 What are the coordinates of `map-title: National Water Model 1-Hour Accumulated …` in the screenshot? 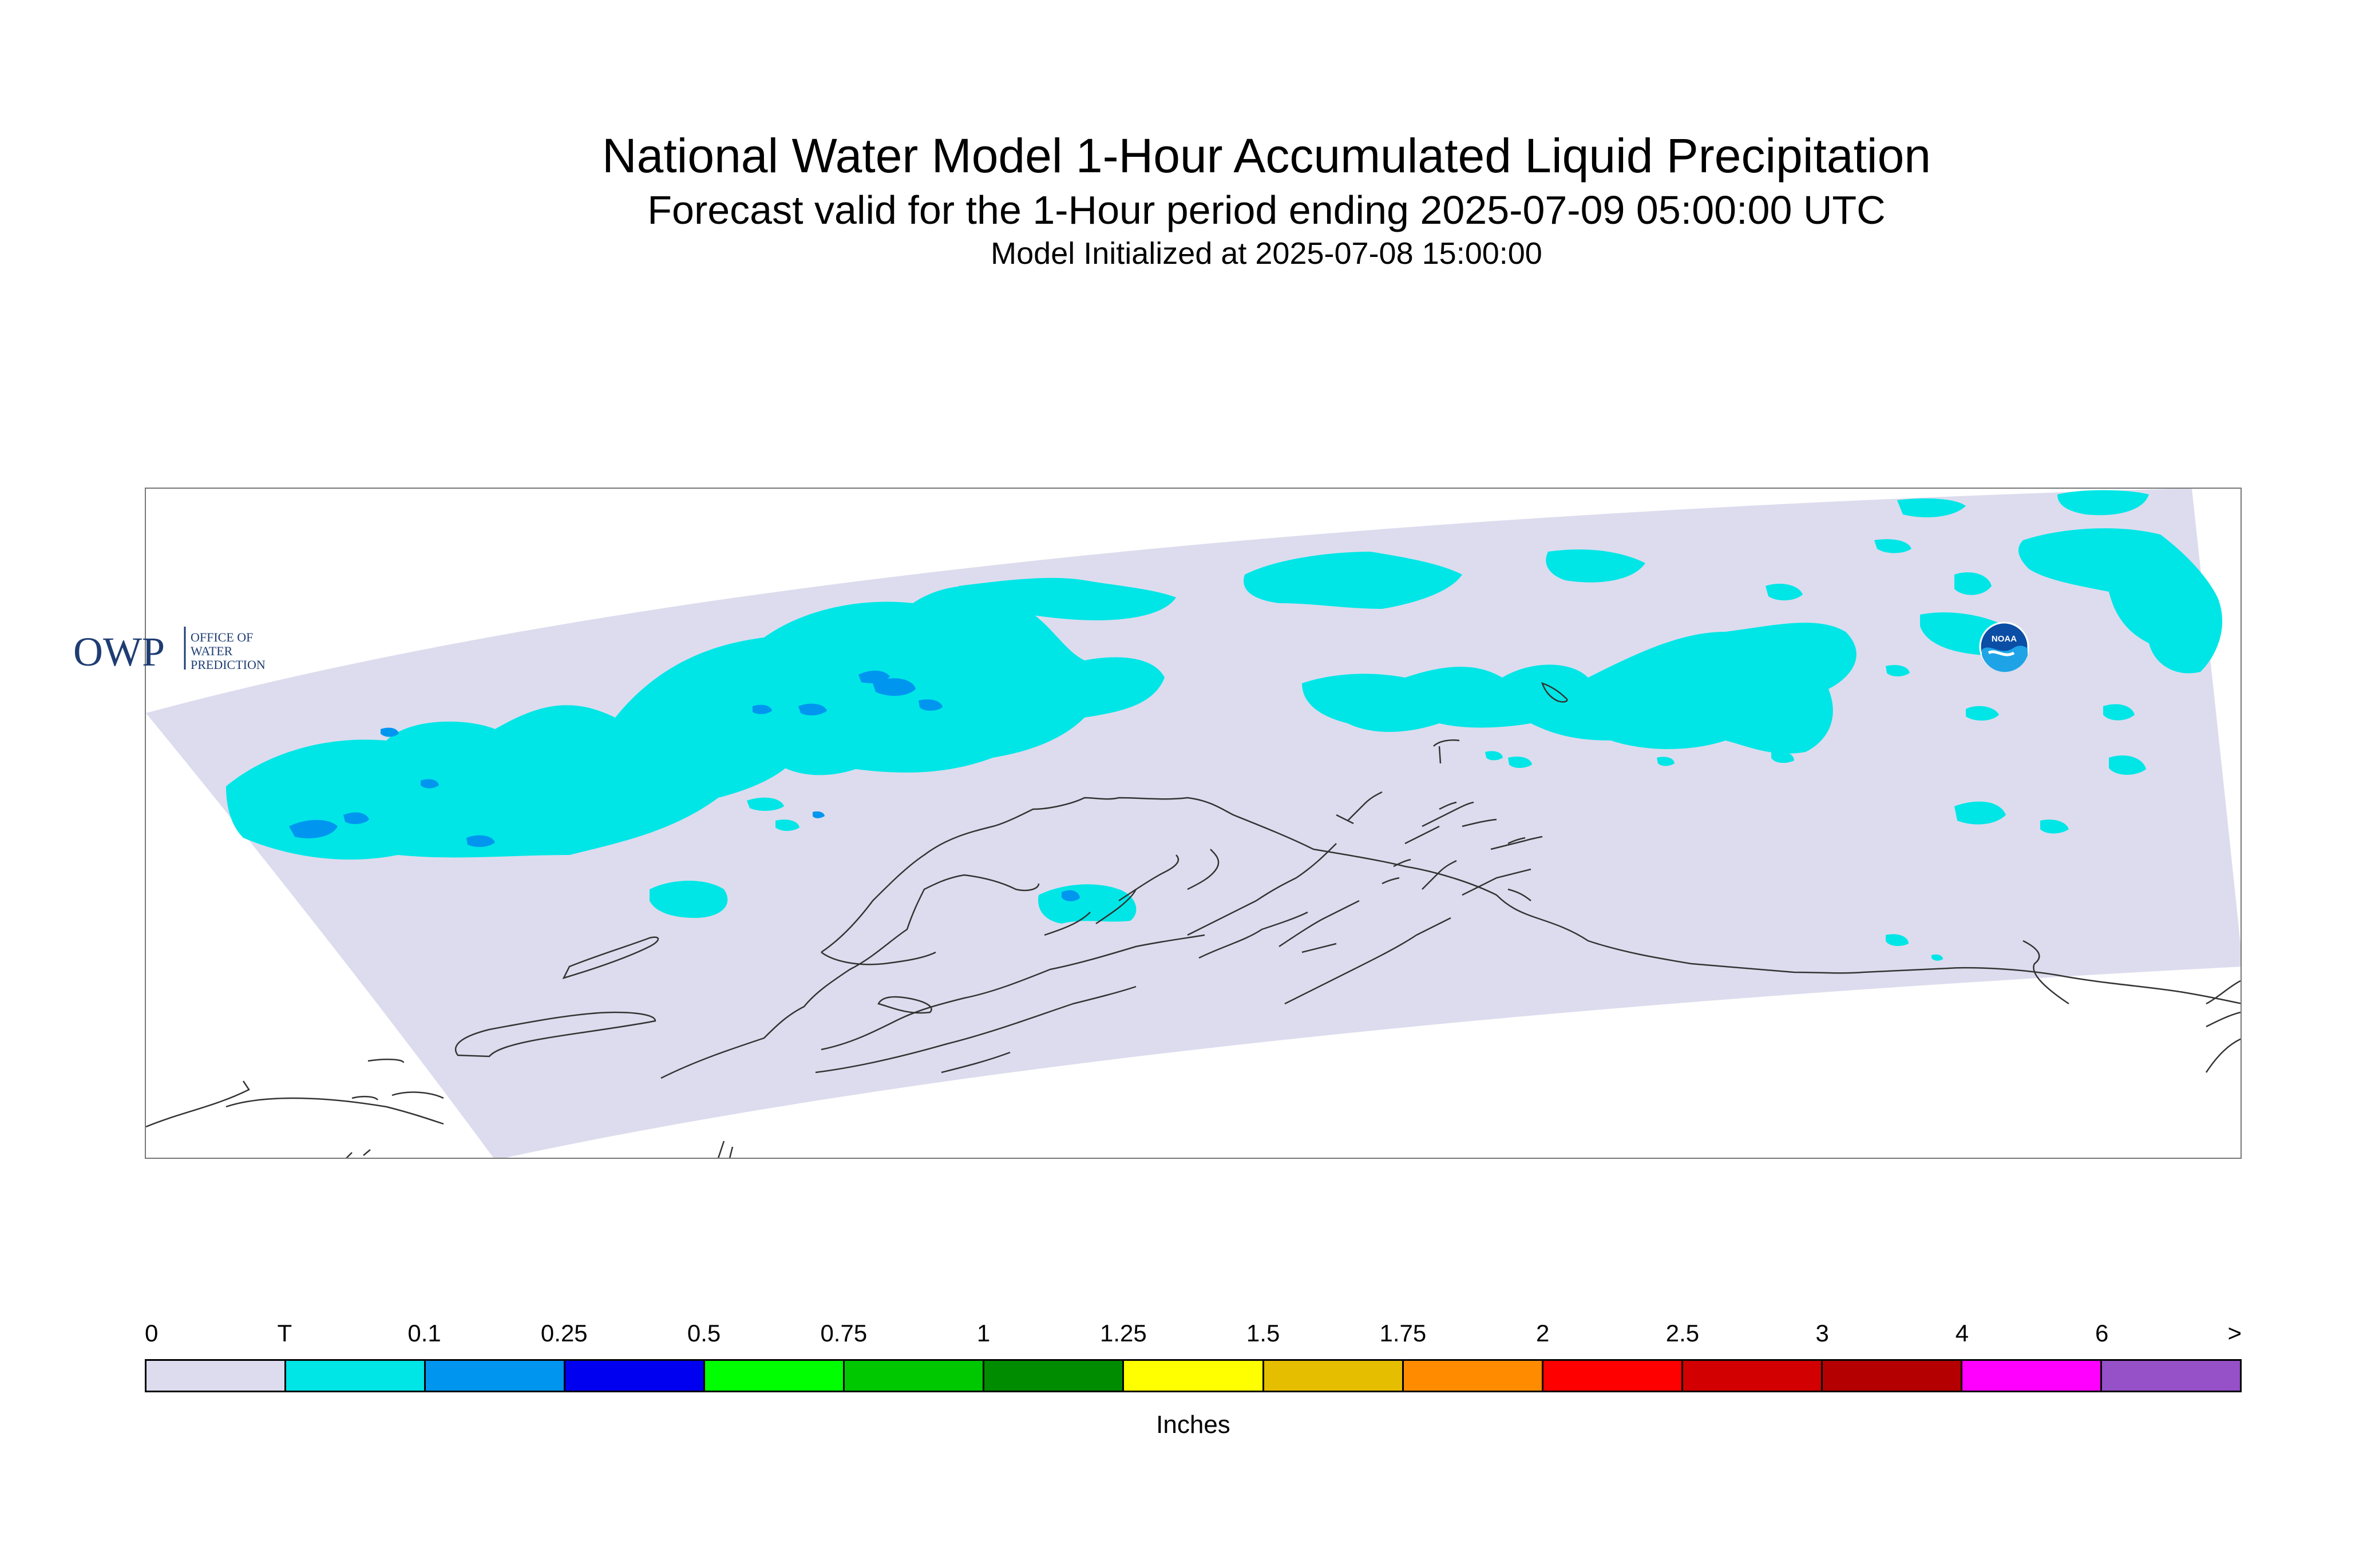 It's located at (1266, 156).